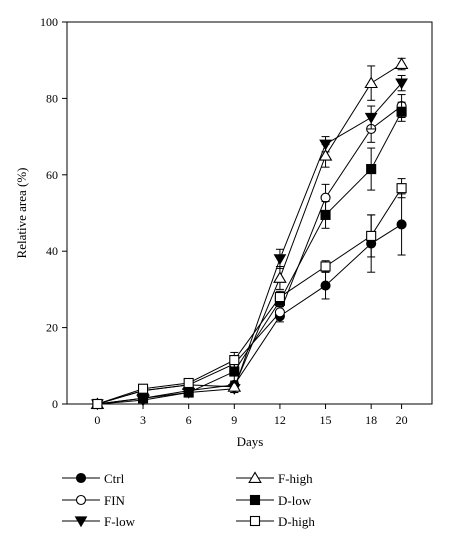 The width and height of the screenshot is (474, 545). What do you see at coordinates (250, 441) in the screenshot?
I see `x-axis-title: Days` at bounding box center [250, 441].